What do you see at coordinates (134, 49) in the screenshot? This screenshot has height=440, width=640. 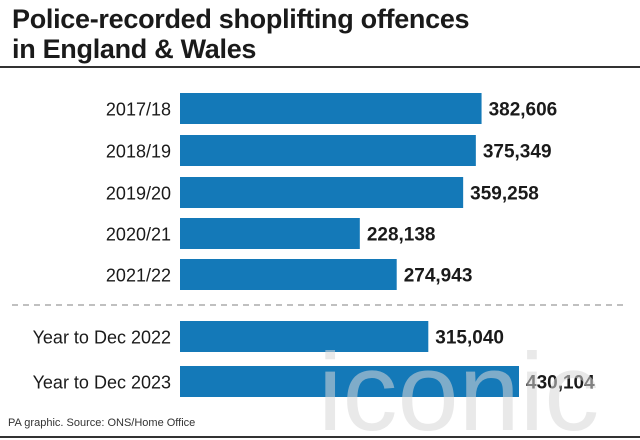 I see `title-line-2: in England & Wales` at bounding box center [134, 49].